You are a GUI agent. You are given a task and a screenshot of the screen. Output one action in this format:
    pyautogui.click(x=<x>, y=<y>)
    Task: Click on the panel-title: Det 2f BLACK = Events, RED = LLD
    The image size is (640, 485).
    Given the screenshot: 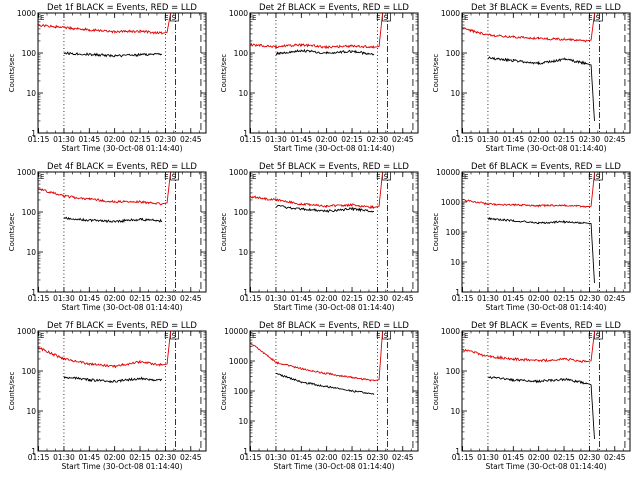 What is the action you would take?
    pyautogui.click(x=334, y=8)
    